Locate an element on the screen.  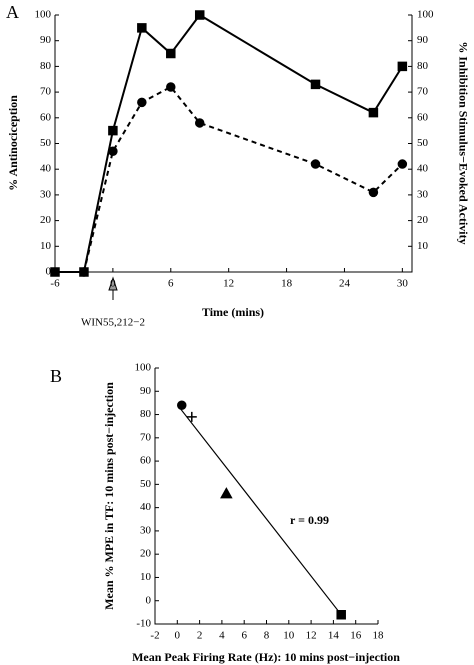
y2-tick-label: 20 is located at coordinates (423, 220).